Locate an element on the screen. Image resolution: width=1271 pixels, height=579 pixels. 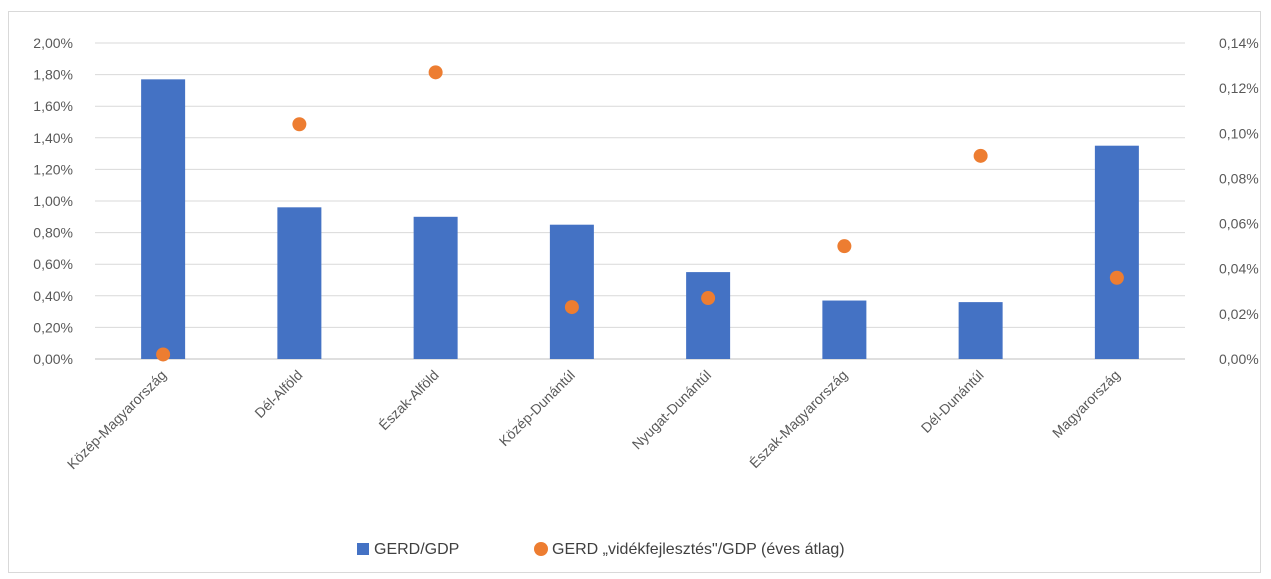
right-tick-label: 0,14% is located at coordinates (1239, 43).